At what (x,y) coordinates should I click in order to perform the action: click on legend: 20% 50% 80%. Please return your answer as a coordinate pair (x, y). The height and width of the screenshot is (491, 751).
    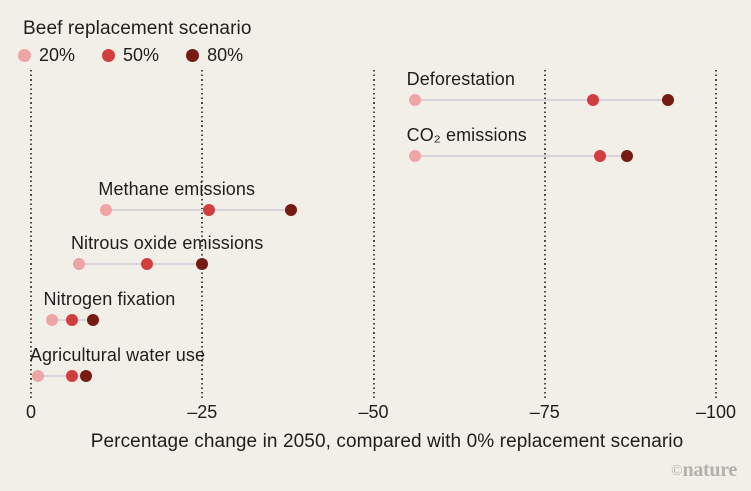
    Looking at the image, I should click on (130, 55).